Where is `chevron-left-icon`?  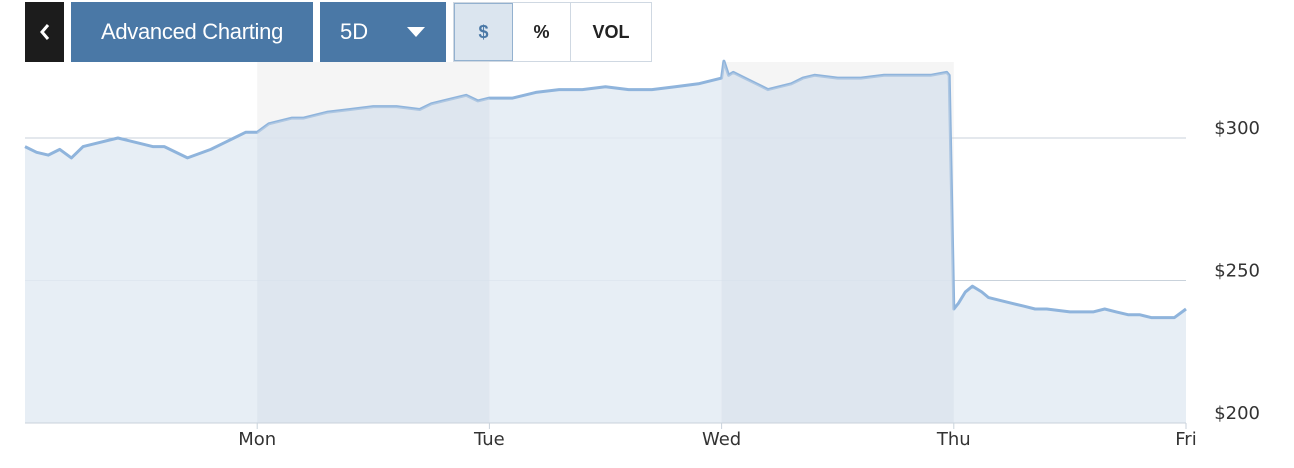 chevron-left-icon is located at coordinates (44, 32).